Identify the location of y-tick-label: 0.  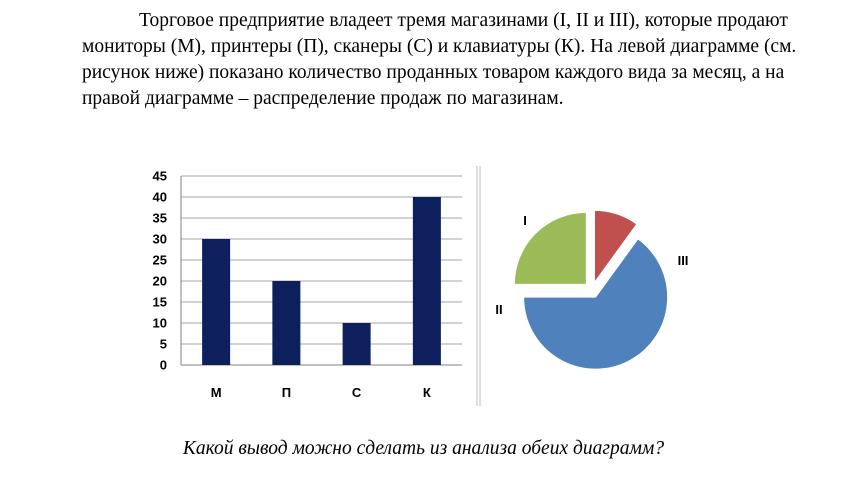
(163, 365).